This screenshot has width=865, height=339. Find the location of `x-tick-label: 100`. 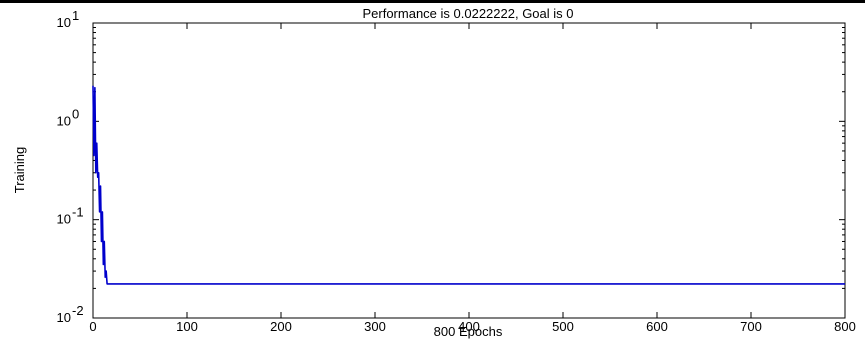

x-tick-label: 100 is located at coordinates (187, 326).